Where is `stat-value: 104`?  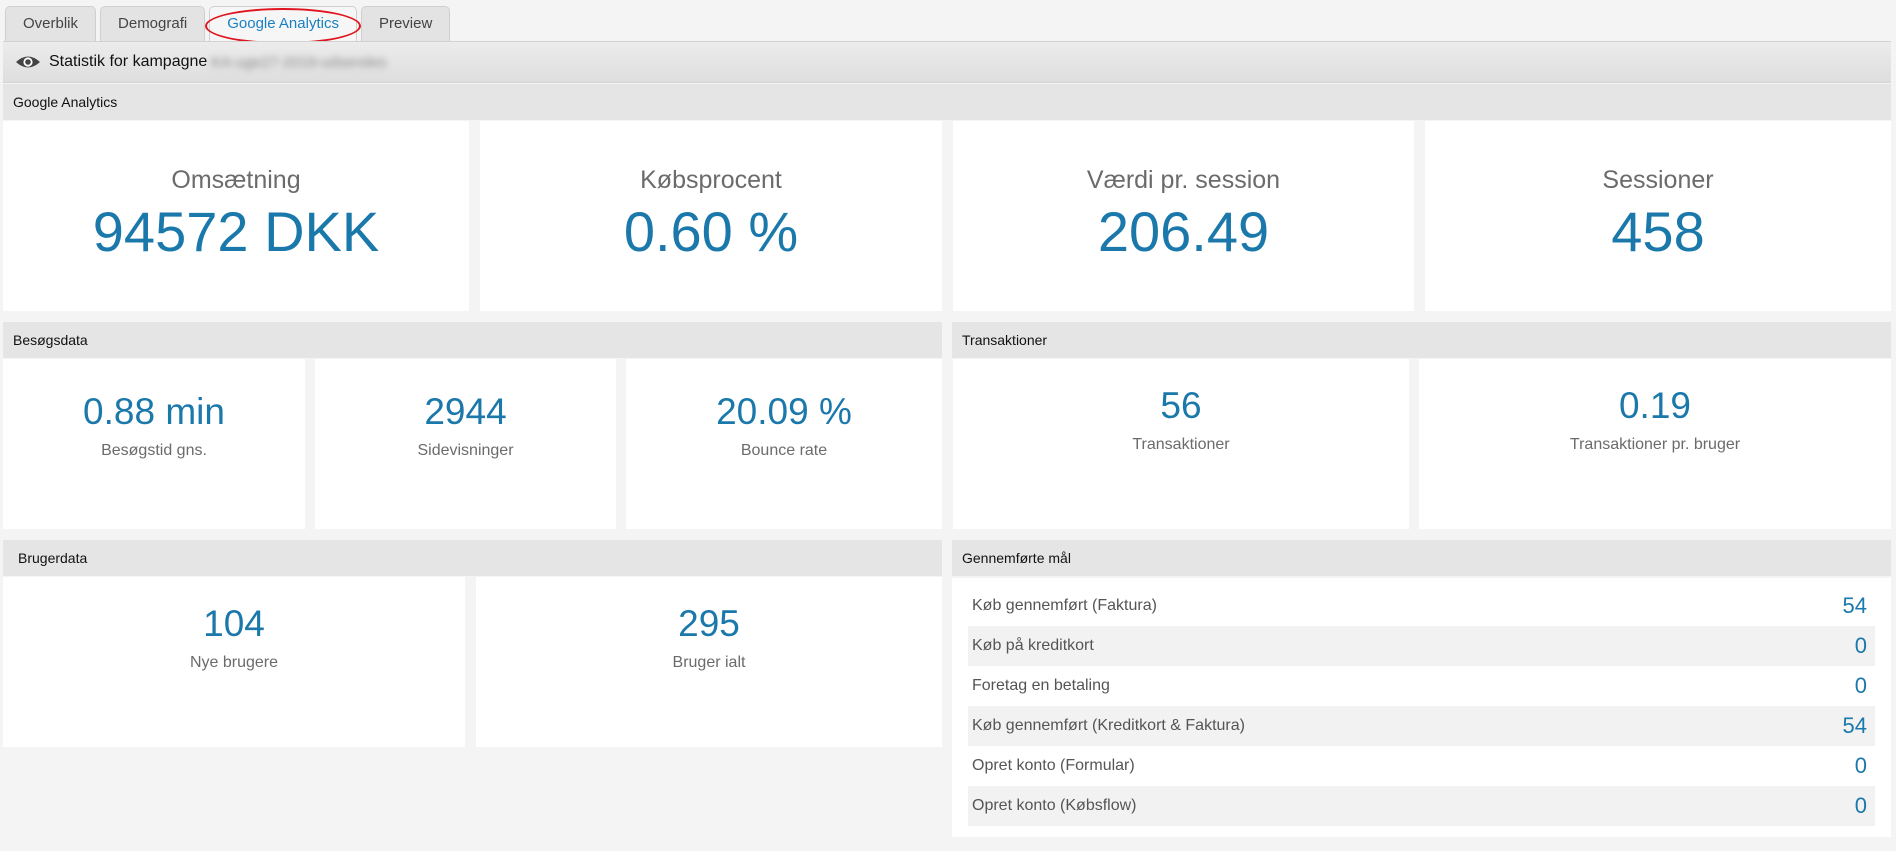
stat-value: 104 is located at coordinates (234, 623).